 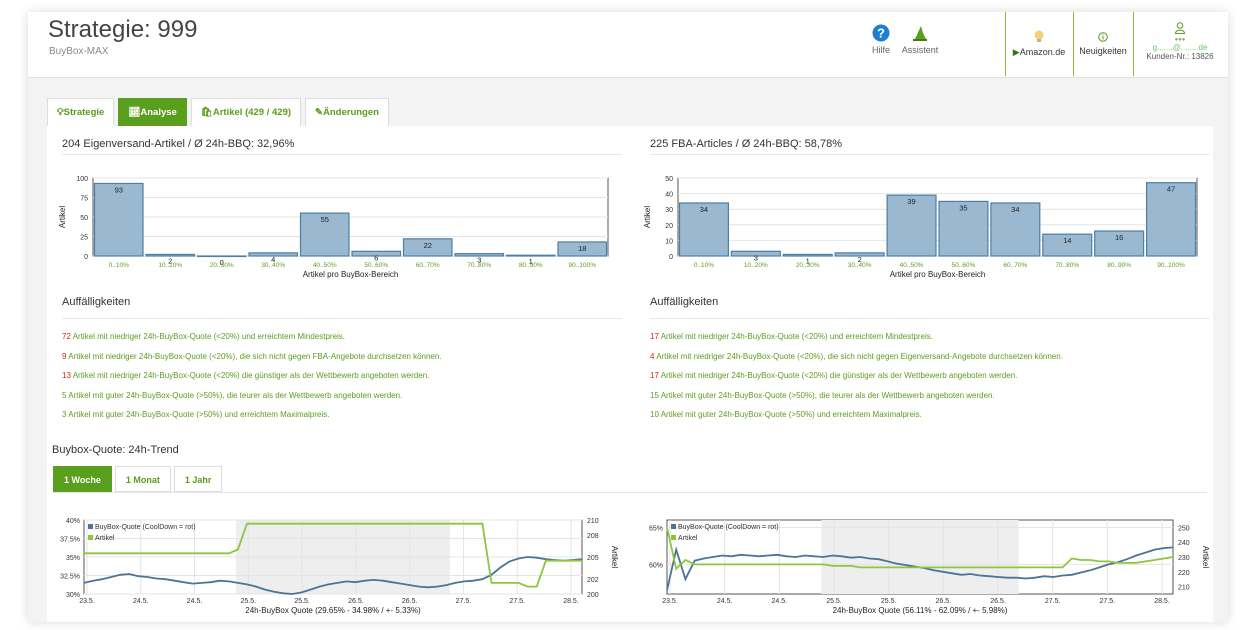 I want to click on issue-count: 72, so click(x=66, y=336).